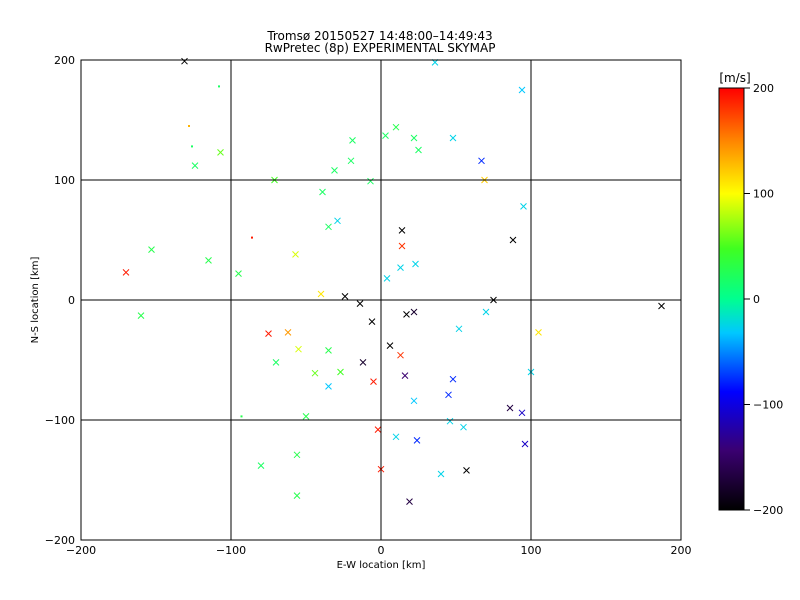  Describe the element at coordinates (731, 299) in the screenshot. I see `colorbar-scale` at that location.